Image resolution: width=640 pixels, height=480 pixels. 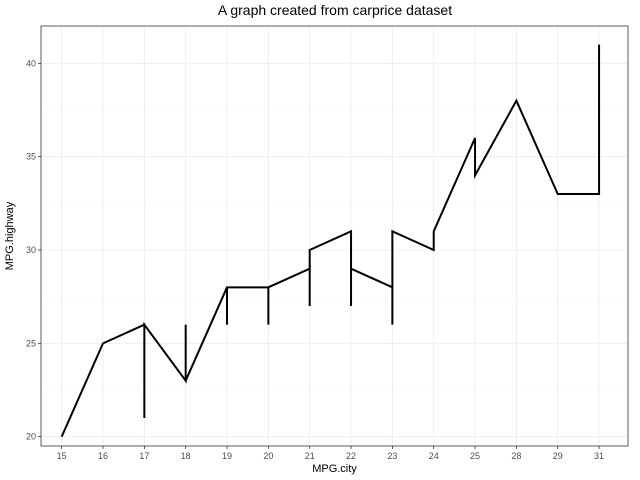 What do you see at coordinates (334, 469) in the screenshot?
I see `x-axis-title: MPG.city` at bounding box center [334, 469].